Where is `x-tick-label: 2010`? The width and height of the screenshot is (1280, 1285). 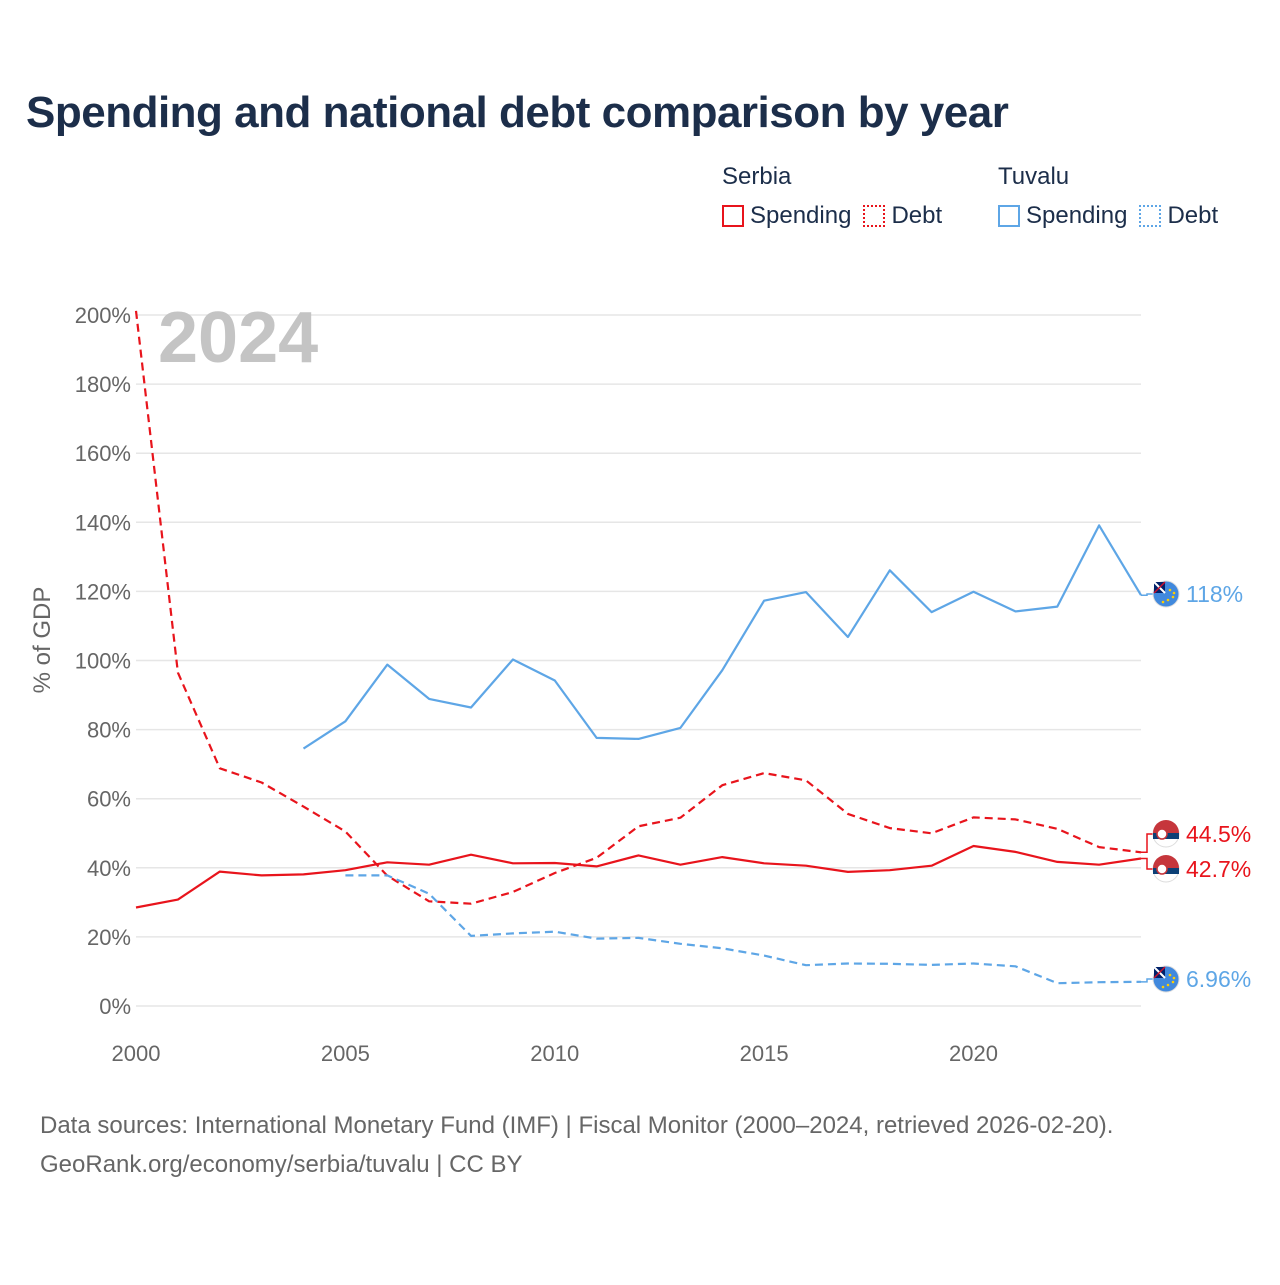
x-tick-label: 2010 is located at coordinates (554, 1053).